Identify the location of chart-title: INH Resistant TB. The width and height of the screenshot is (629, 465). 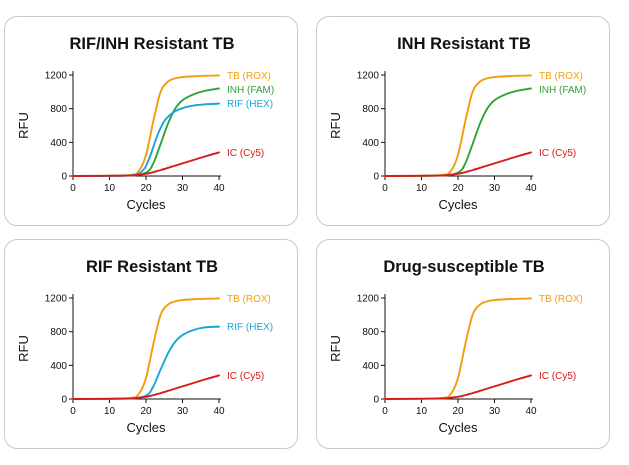
(464, 44).